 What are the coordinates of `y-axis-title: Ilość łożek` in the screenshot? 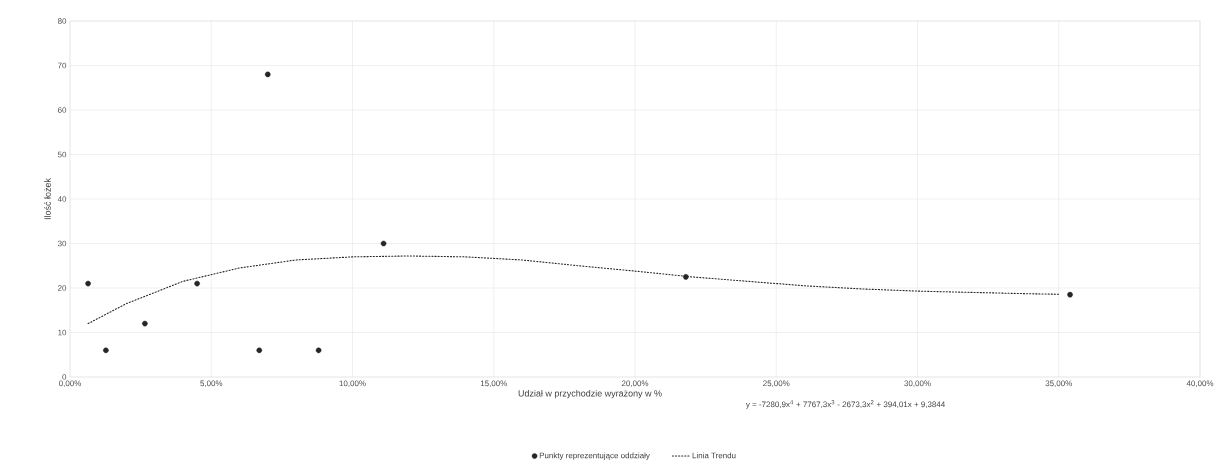 It's located at (47, 199).